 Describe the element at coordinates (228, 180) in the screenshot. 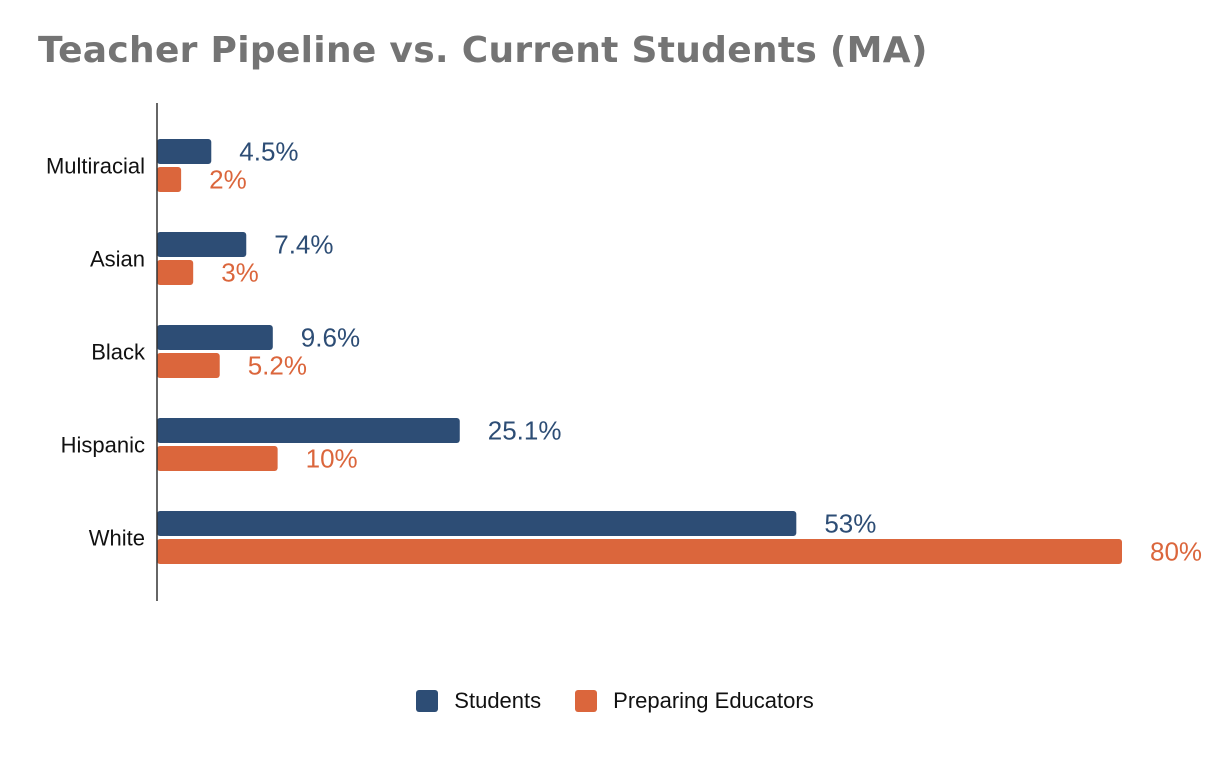

I see `value-label-preparing-educators-multiracial: 2%` at that location.